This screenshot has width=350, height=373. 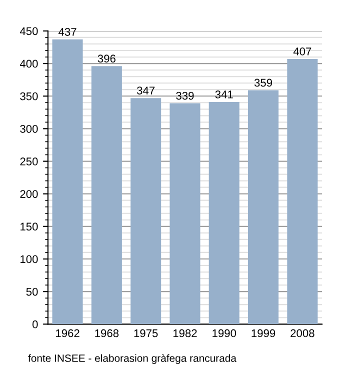 What do you see at coordinates (35, 324) in the screenshot?
I see `y-tick-label: 0` at bounding box center [35, 324].